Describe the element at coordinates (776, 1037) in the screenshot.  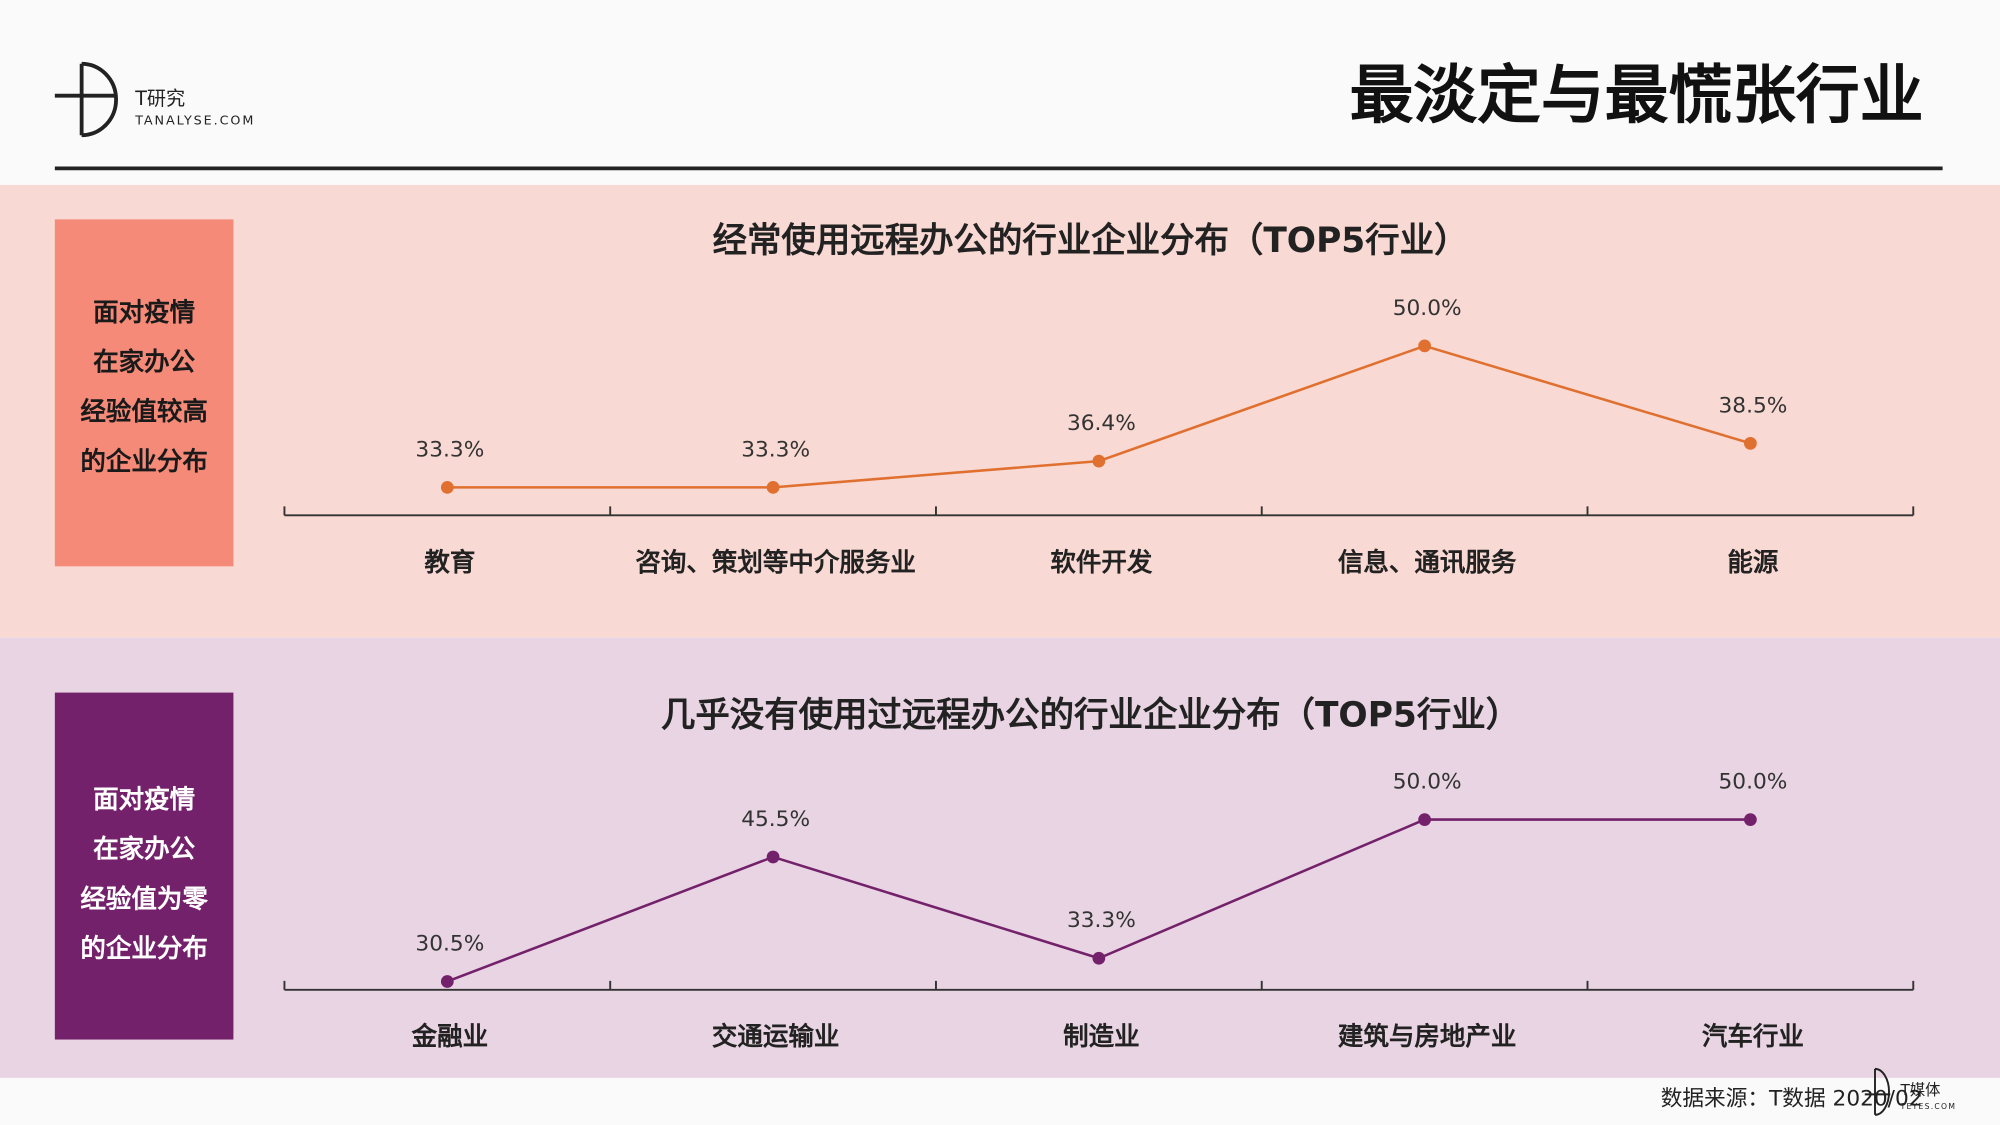
I see `x-tick-label: 交通运输业` at that location.